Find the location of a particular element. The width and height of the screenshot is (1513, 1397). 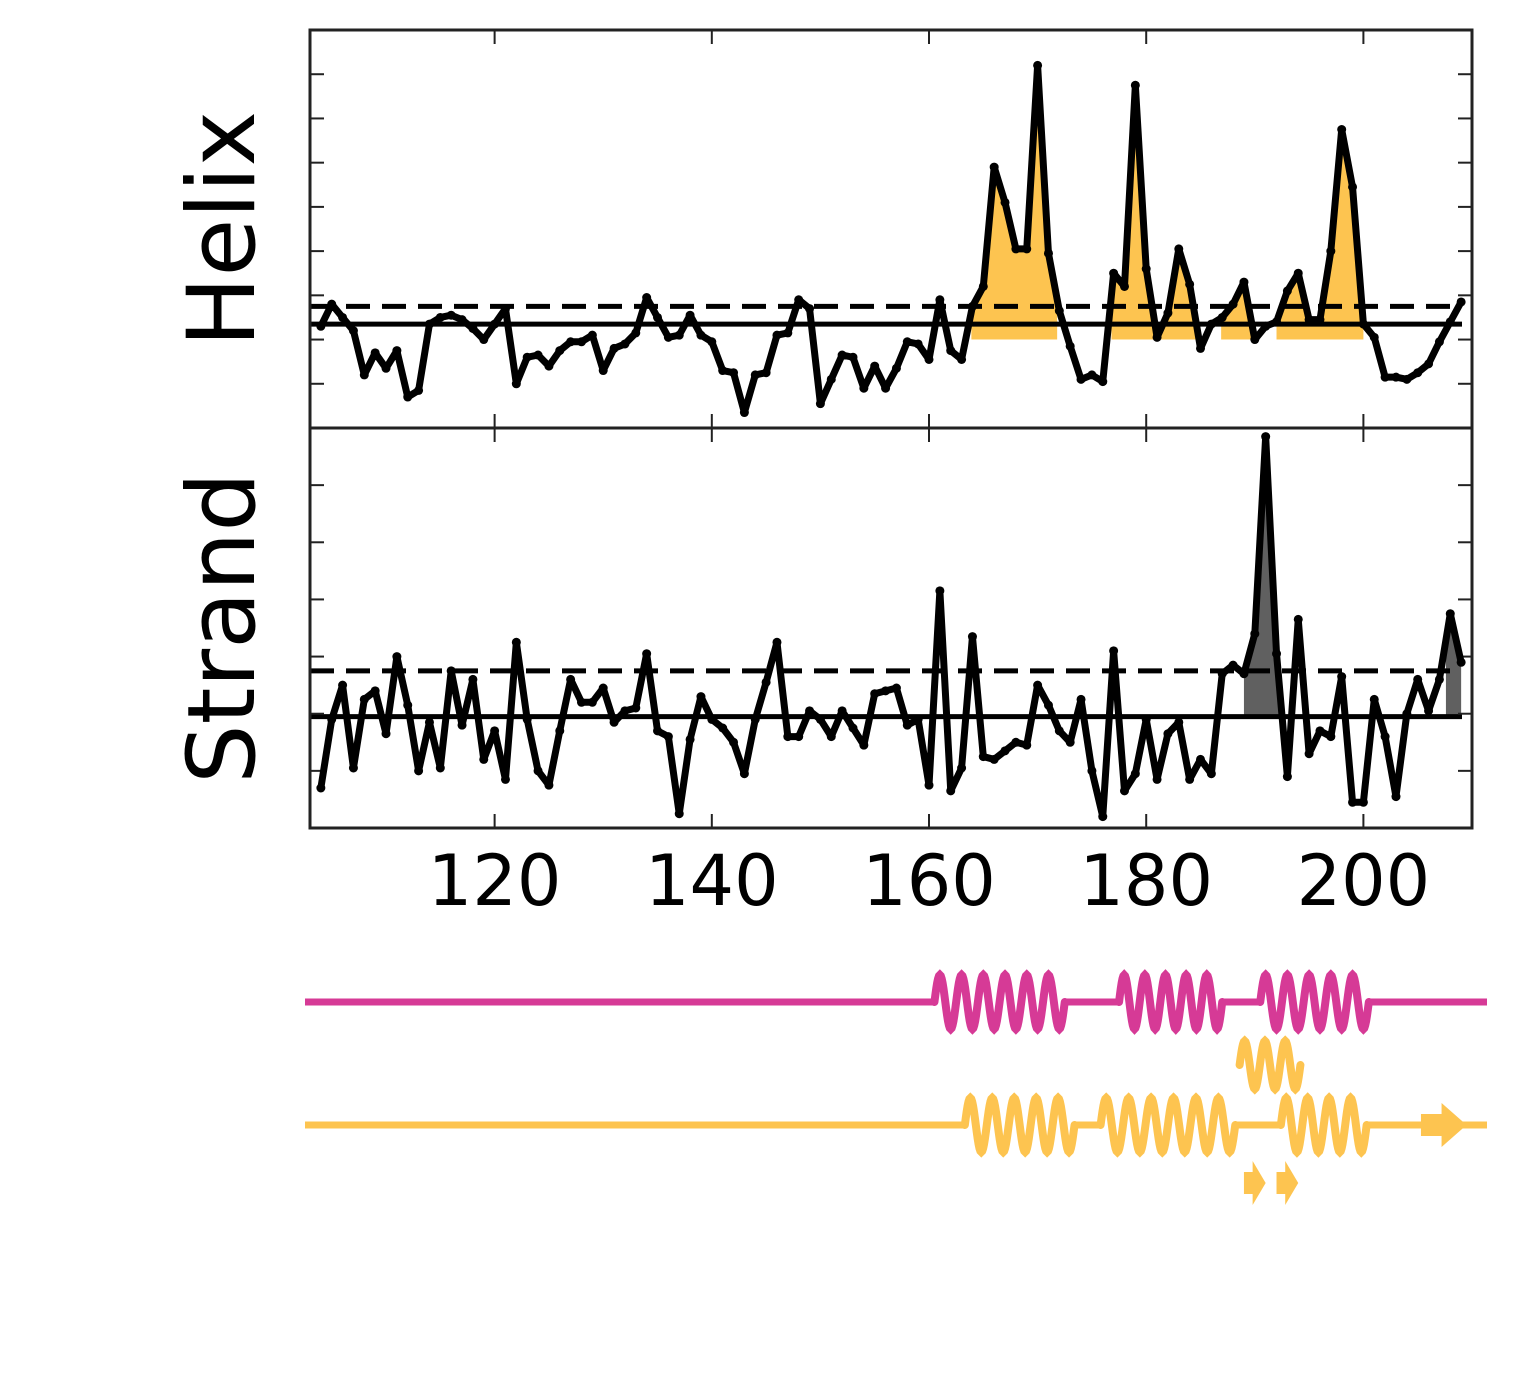

y-axis-label: Strand is located at coordinates (222, 628).